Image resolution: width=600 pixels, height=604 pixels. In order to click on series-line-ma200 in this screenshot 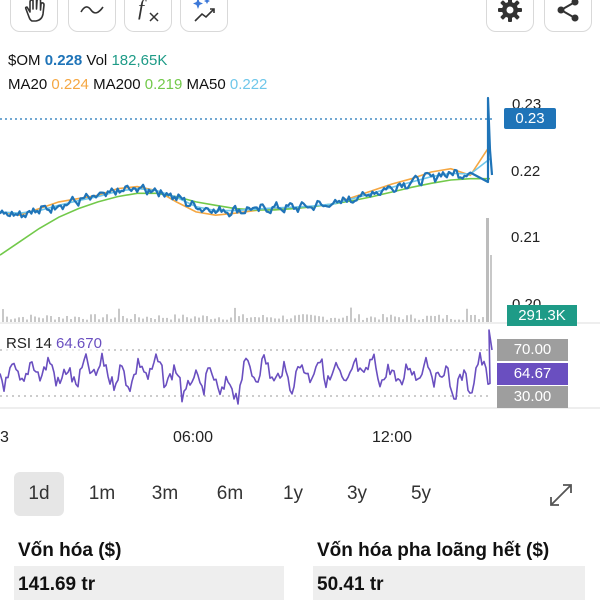, I will do `click(245, 216)`.